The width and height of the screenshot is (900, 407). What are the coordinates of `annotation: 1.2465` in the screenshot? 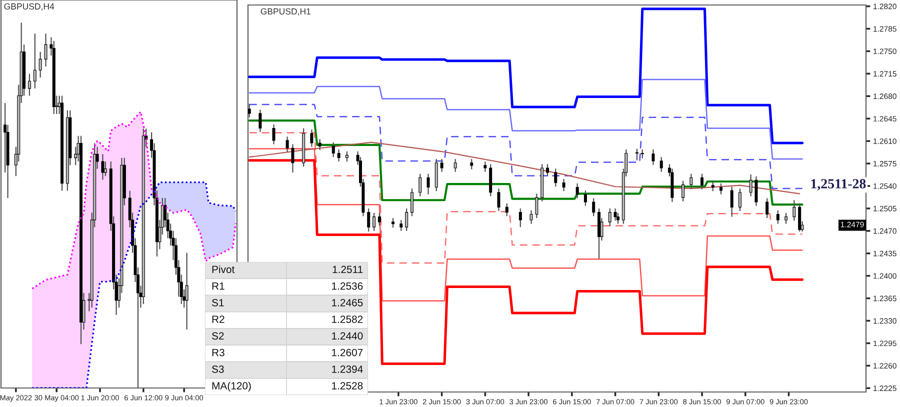 It's located at (347, 302).